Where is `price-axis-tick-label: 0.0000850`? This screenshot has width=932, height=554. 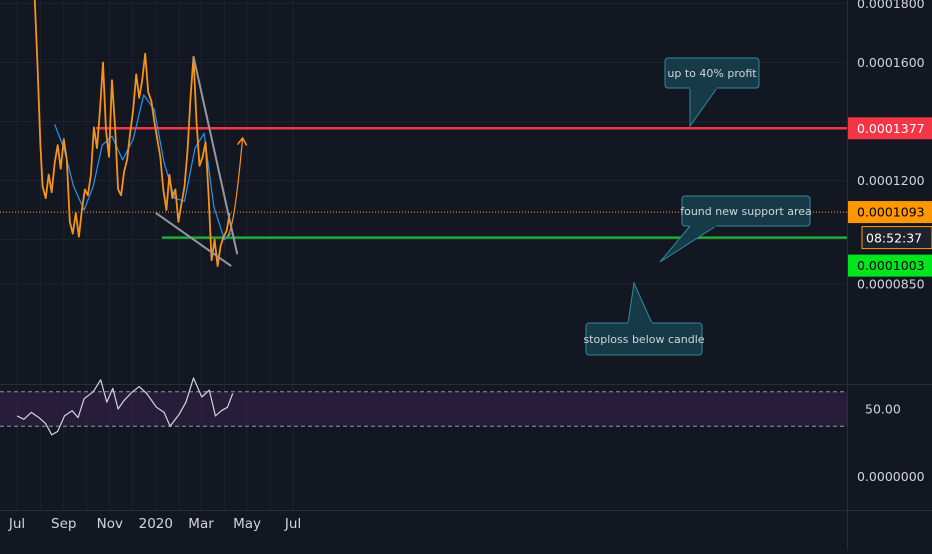
price-axis-tick-label: 0.0000850 is located at coordinates (891, 283).